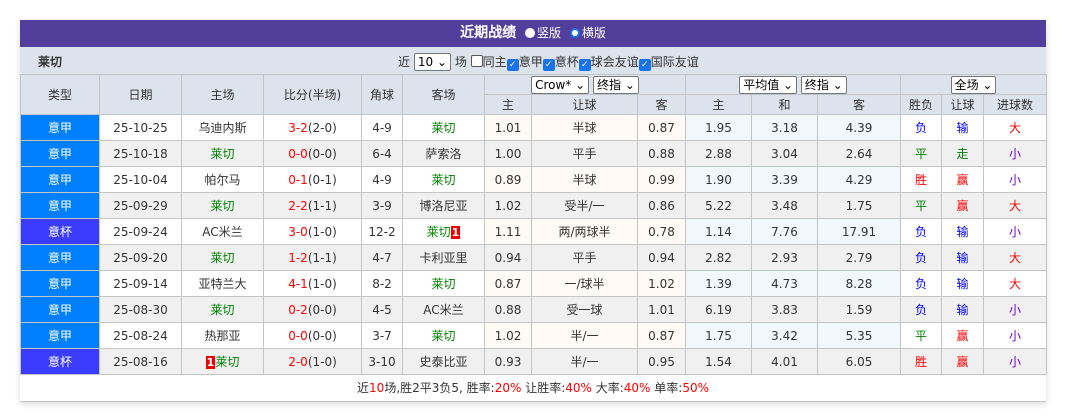 Image resolution: width=1072 pixels, height=420 pixels. I want to click on avg-select: 平均值 ⌄, so click(768, 84).